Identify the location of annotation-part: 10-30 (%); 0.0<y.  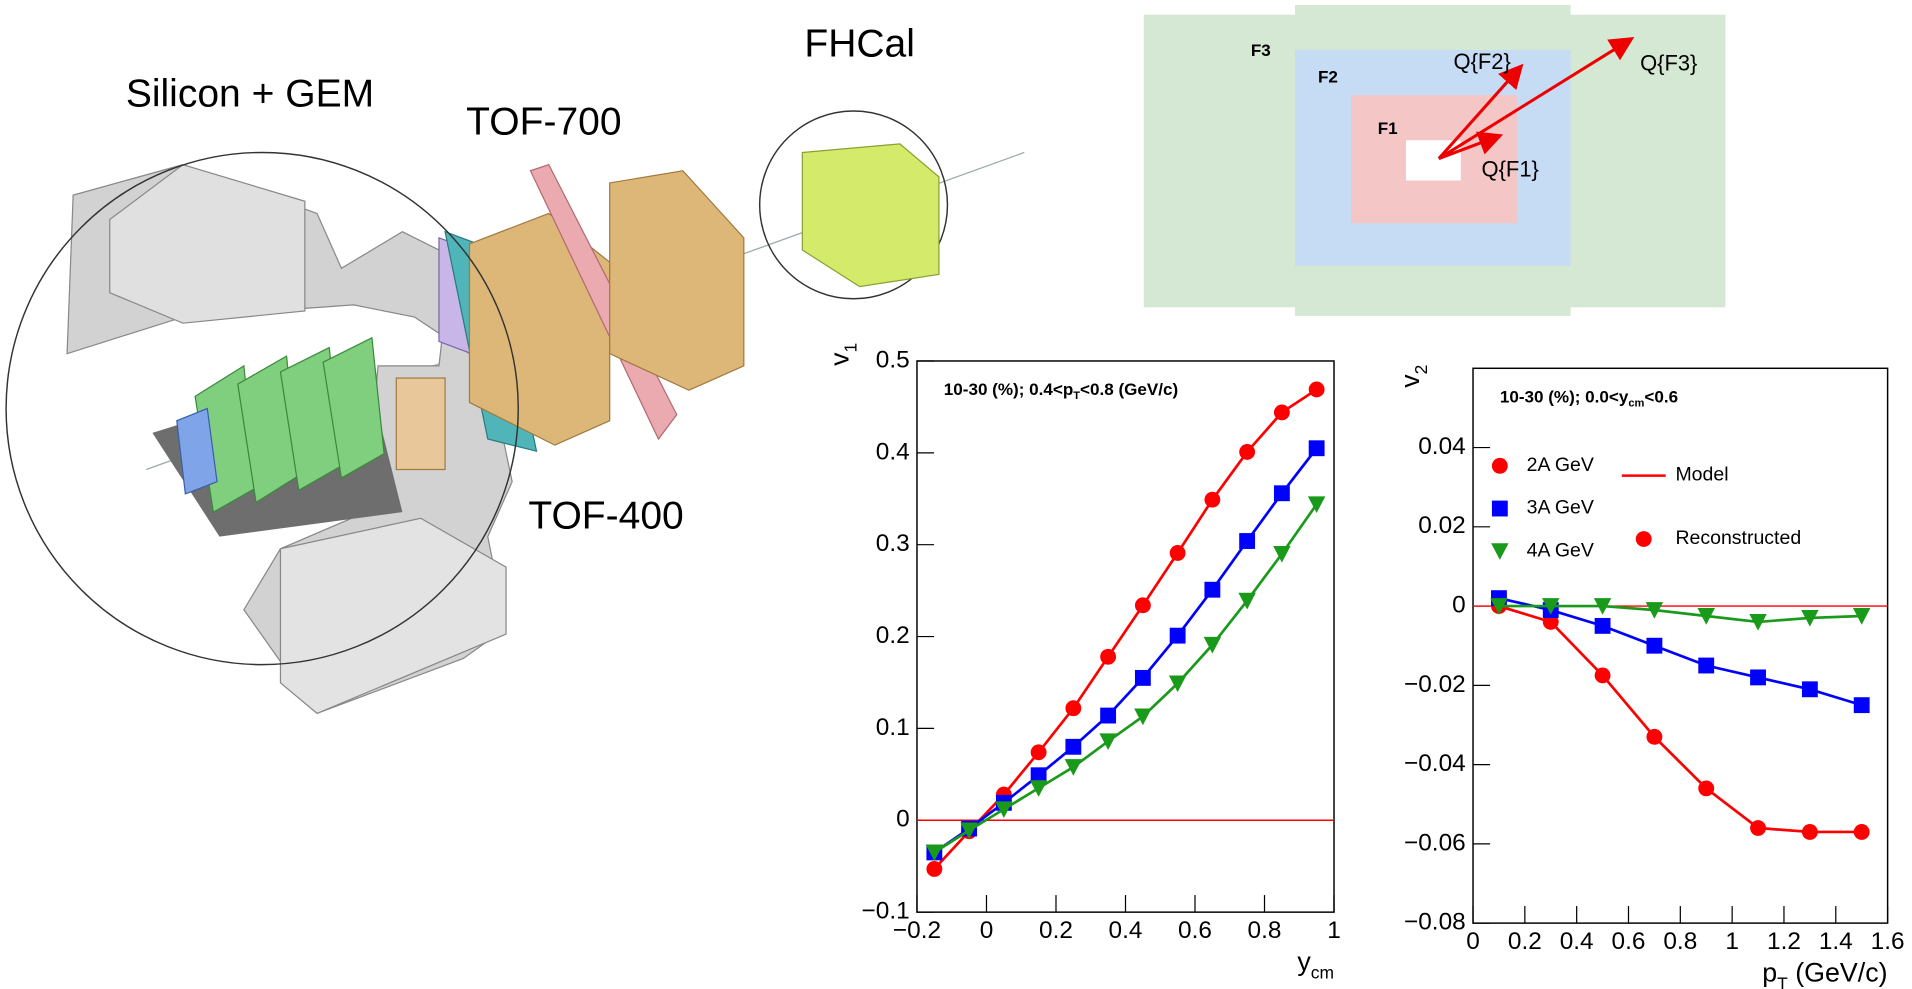
(1564, 396).